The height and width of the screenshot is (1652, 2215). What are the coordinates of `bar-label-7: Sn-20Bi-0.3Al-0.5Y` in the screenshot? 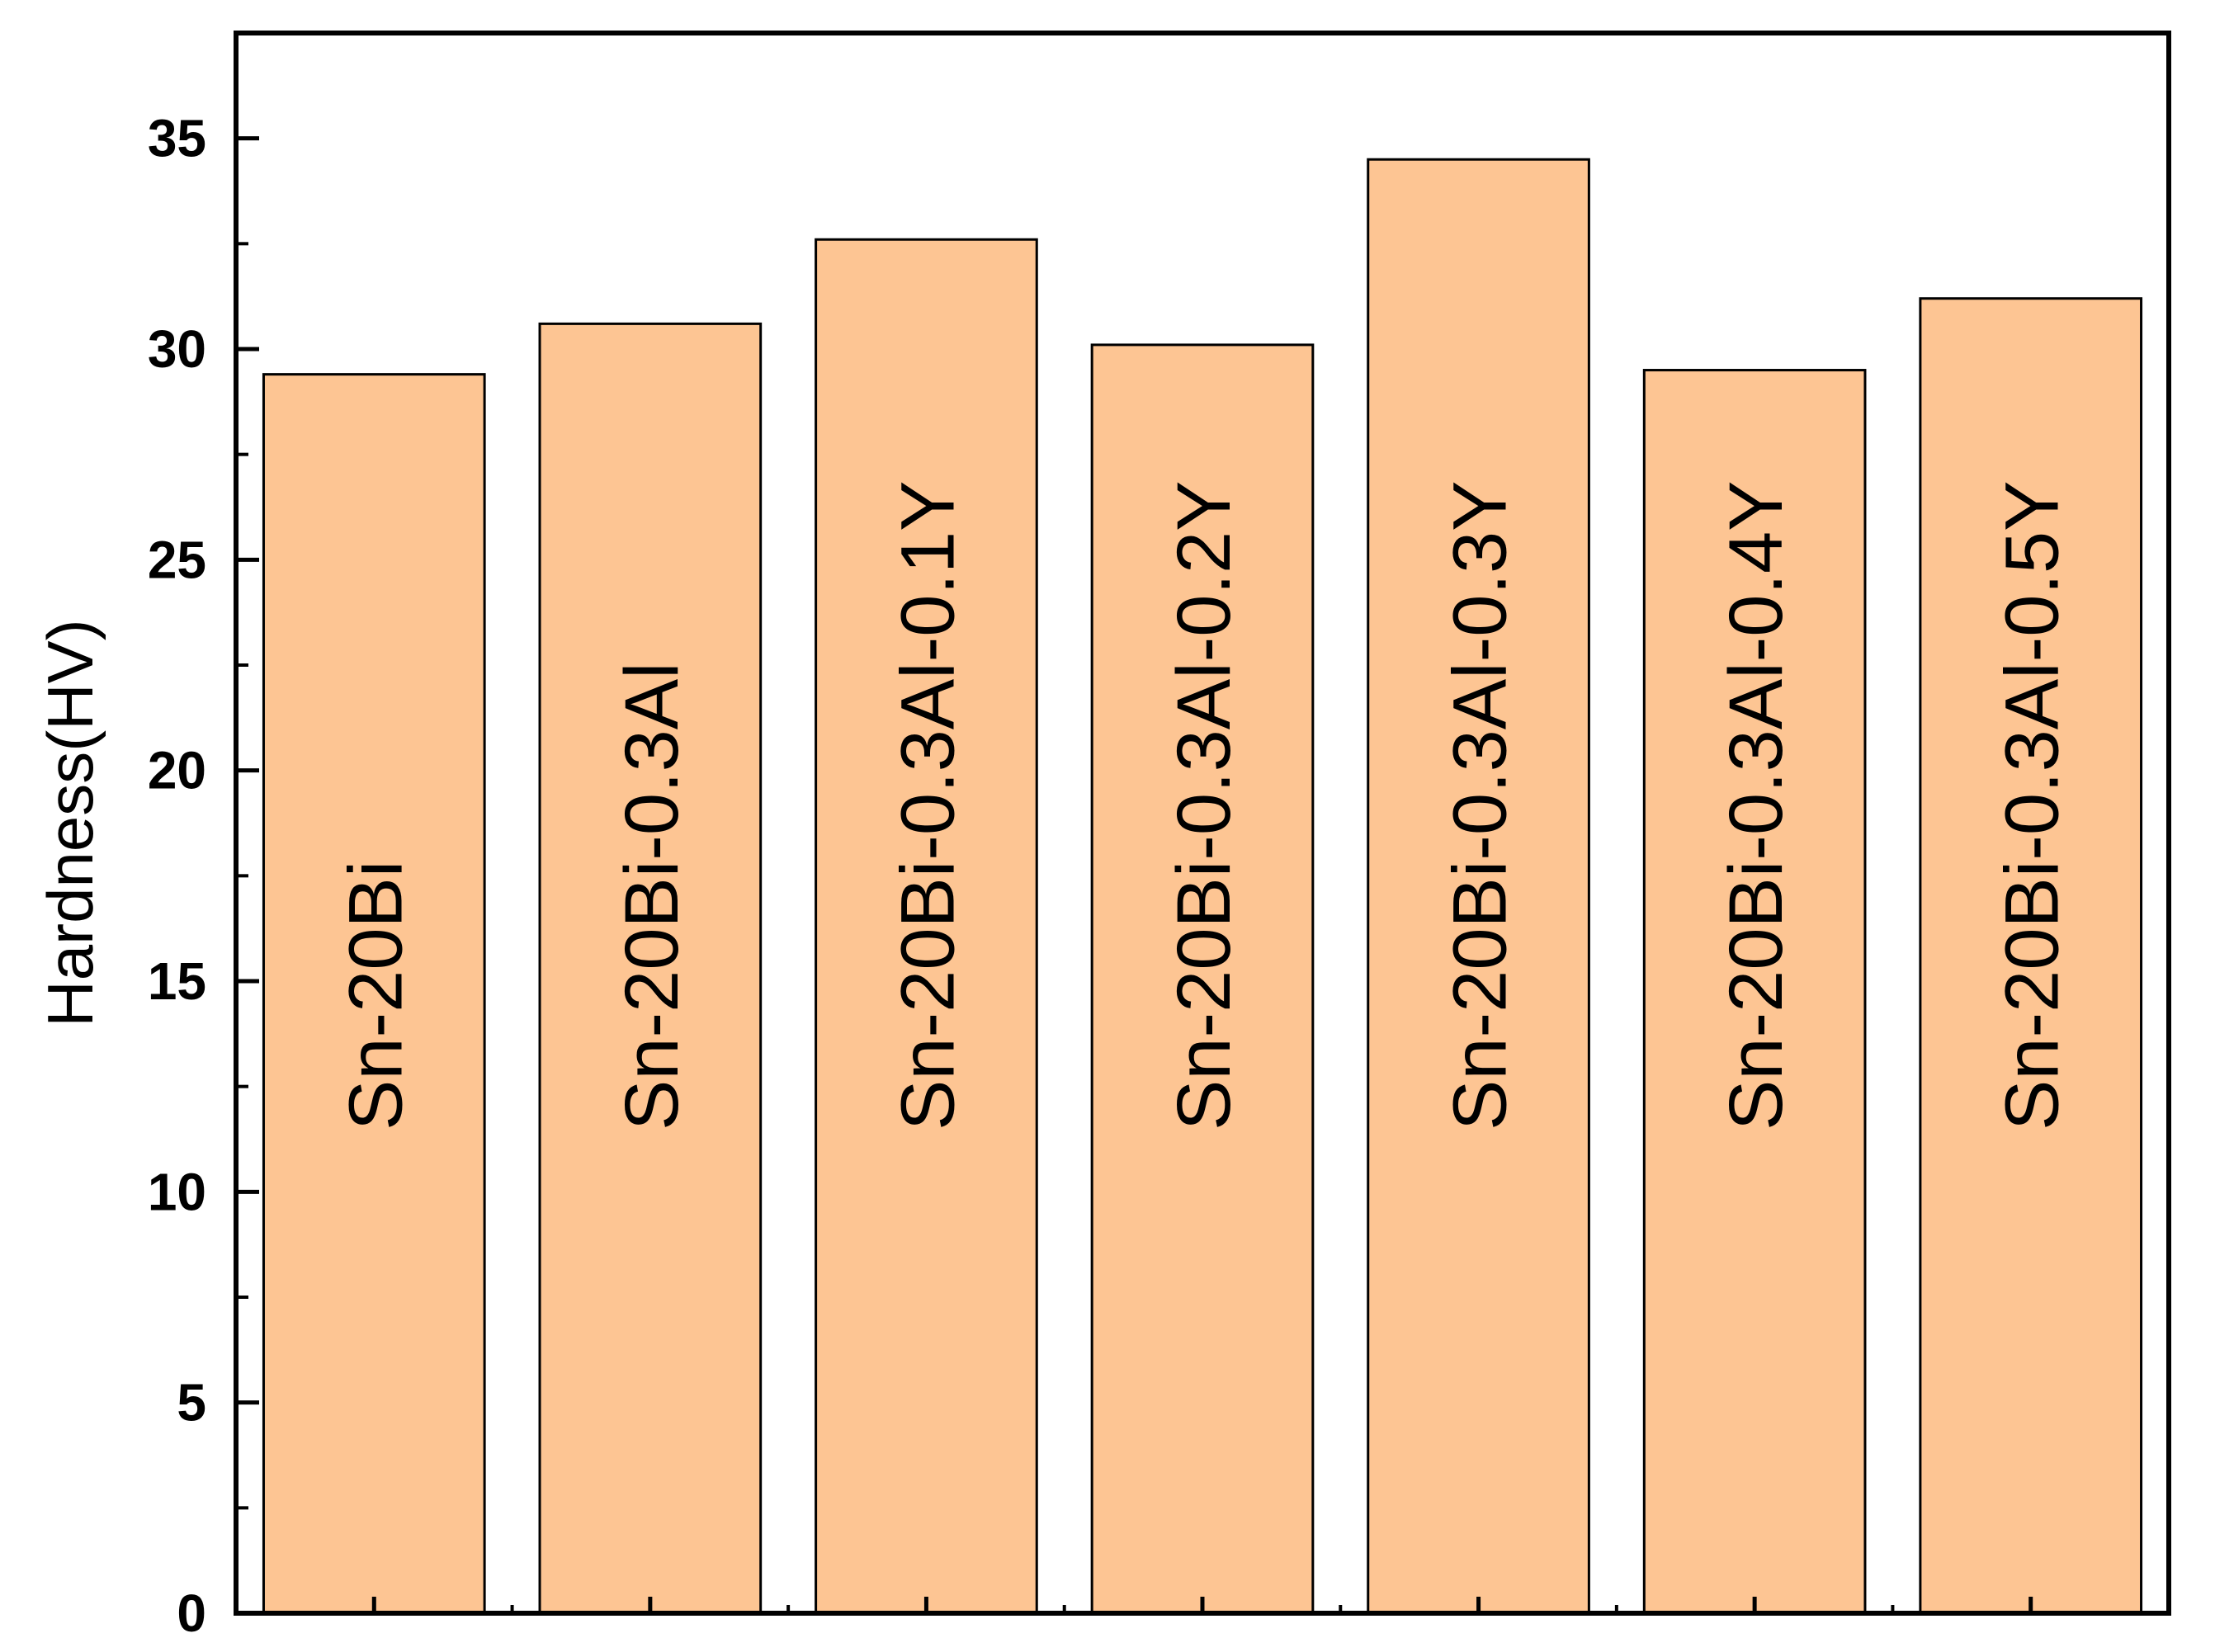 It's located at (2033, 805).